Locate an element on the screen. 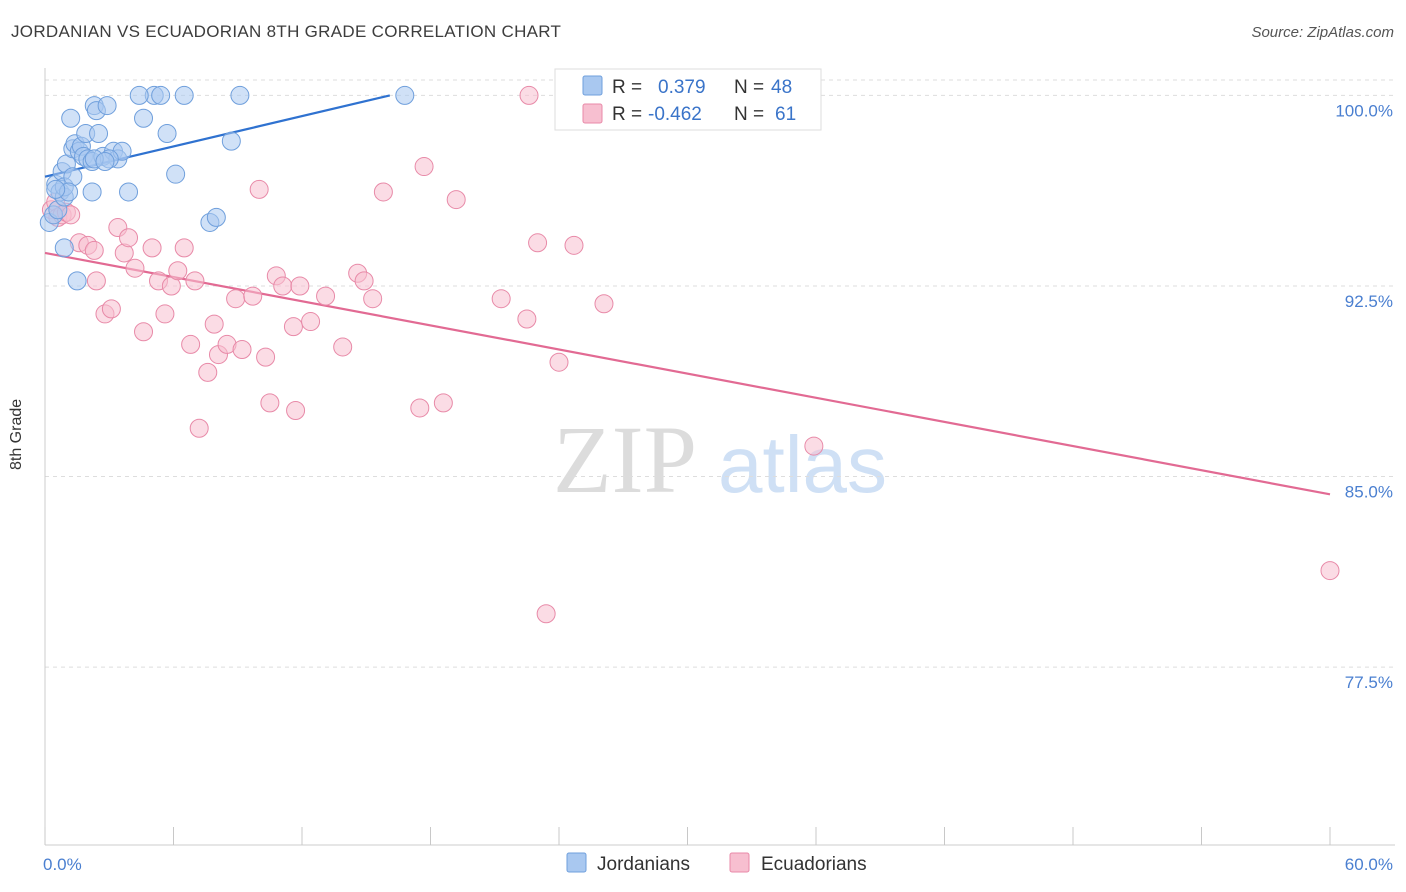 This screenshot has height=892, width=1406. legend-n-label-ecuadorians: N = is located at coordinates (749, 114).